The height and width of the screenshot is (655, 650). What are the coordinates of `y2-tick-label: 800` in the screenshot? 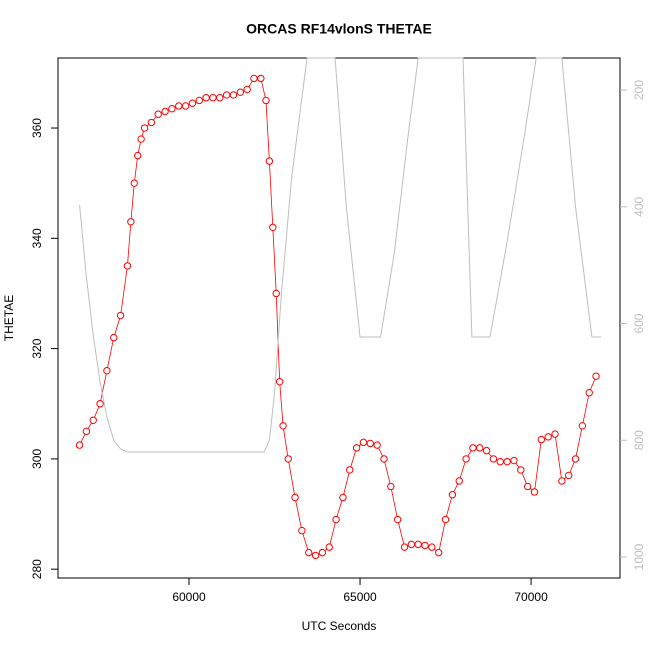 It's located at (639, 440).